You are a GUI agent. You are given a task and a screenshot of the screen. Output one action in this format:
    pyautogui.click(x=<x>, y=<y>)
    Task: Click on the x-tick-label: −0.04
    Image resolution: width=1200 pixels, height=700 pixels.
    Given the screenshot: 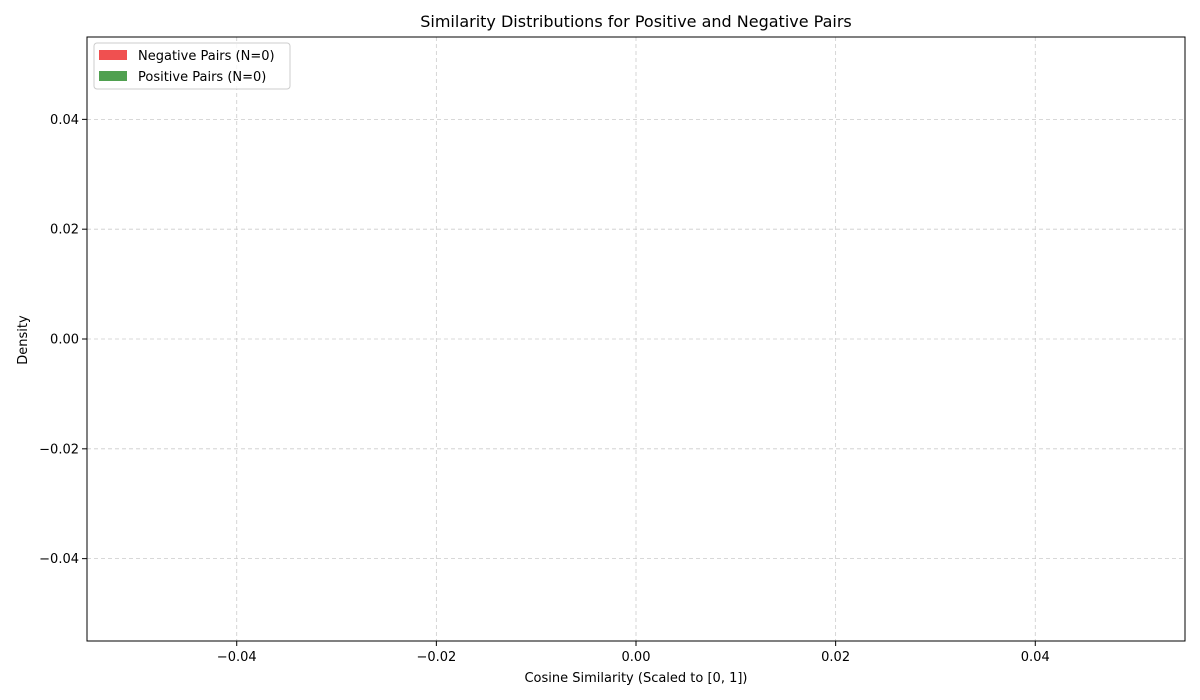 What is the action you would take?
    pyautogui.click(x=237, y=657)
    